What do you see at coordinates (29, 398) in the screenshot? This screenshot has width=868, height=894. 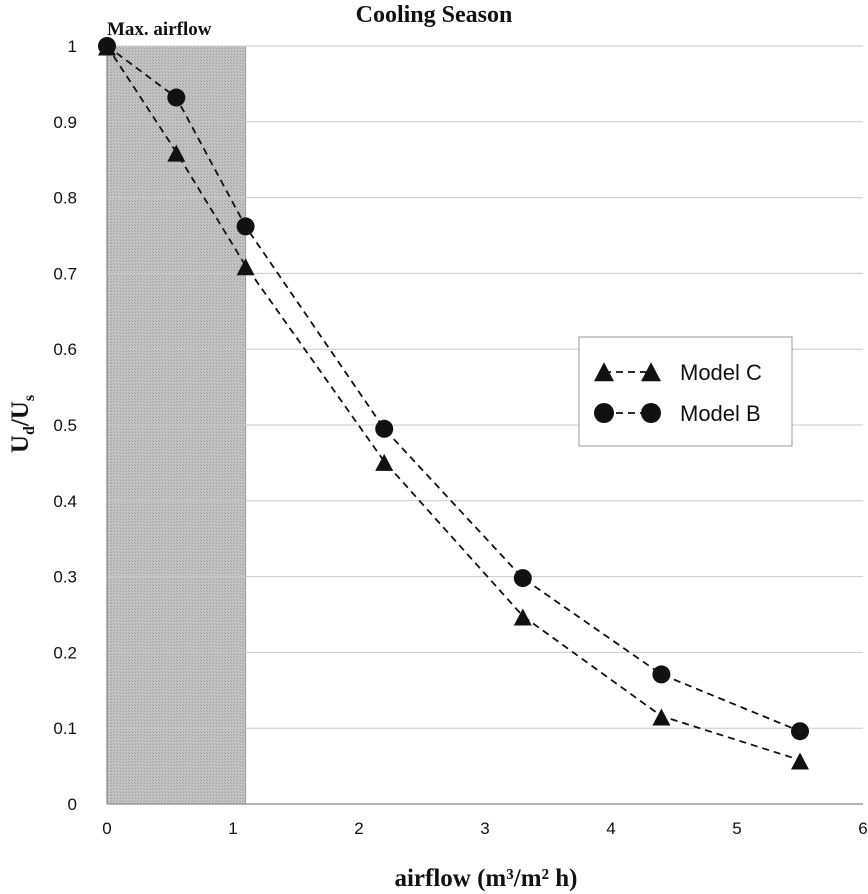 I see `y-axis-title-sub-s: s` at bounding box center [29, 398].